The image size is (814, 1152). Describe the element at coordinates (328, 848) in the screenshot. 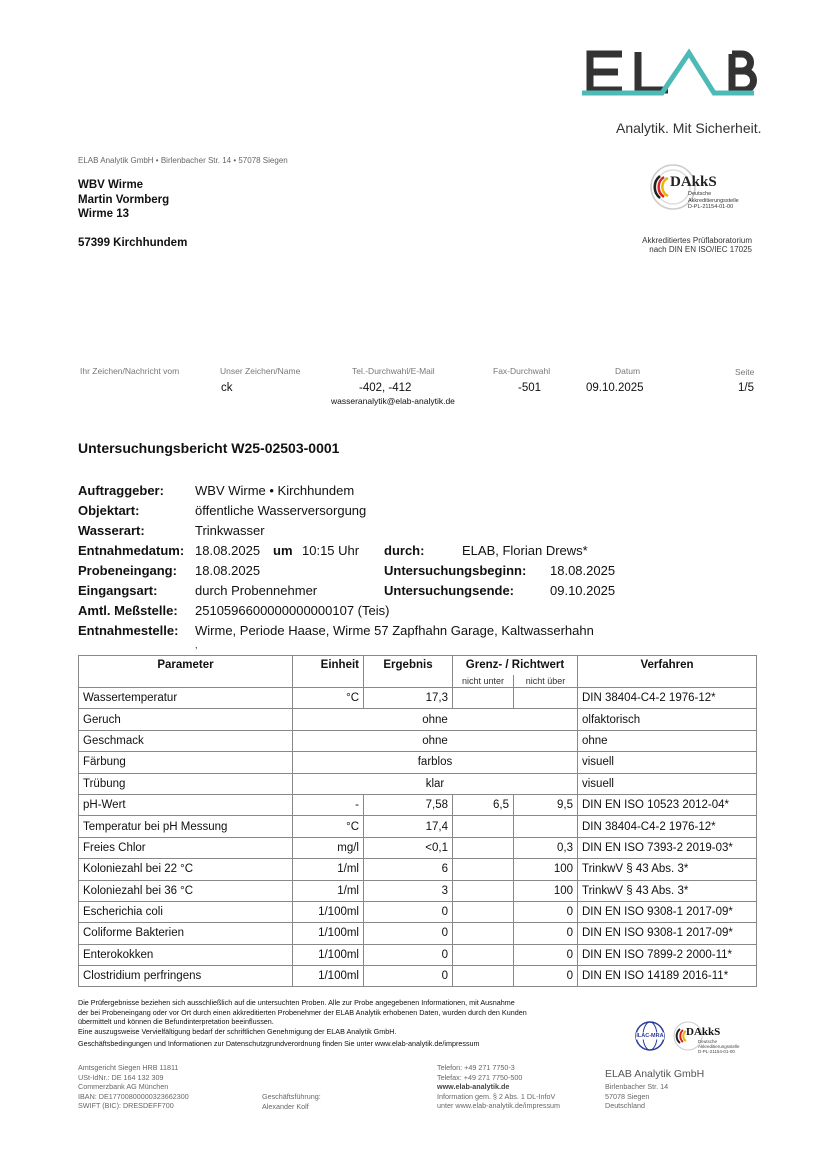

I see `cell-unit: mg/l` at that location.